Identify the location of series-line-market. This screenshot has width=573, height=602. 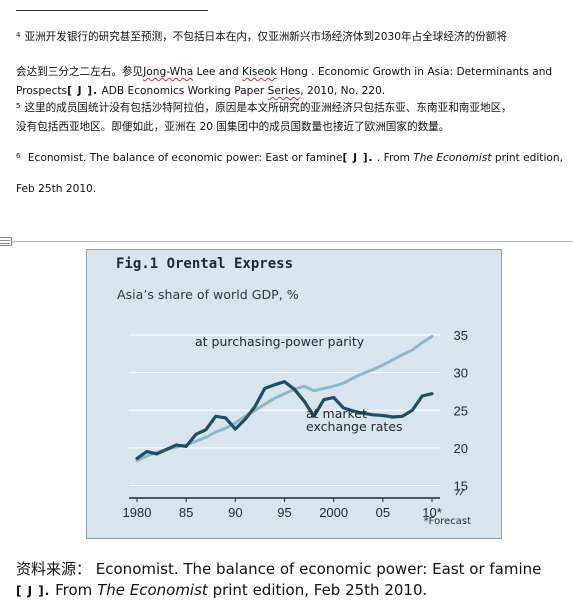
(284, 420).